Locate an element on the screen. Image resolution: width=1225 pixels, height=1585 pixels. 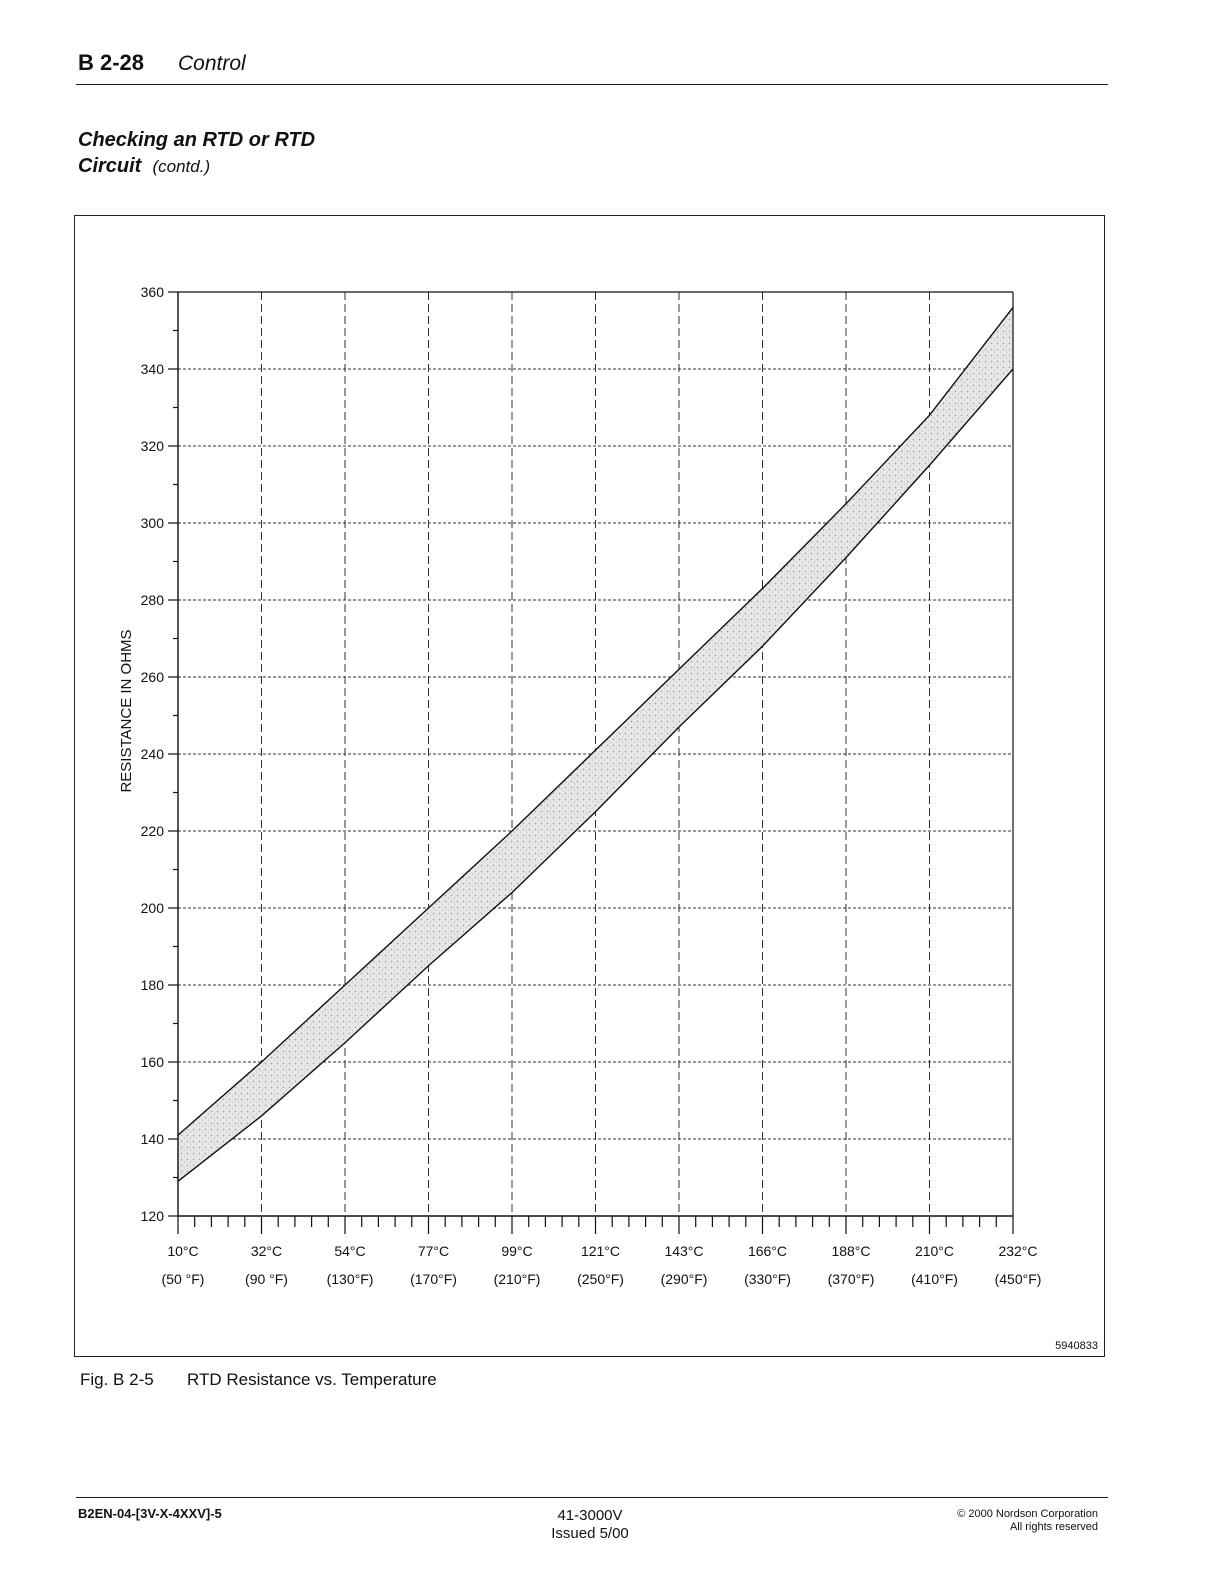
y-tick-label: 200 is located at coordinates (153, 908).